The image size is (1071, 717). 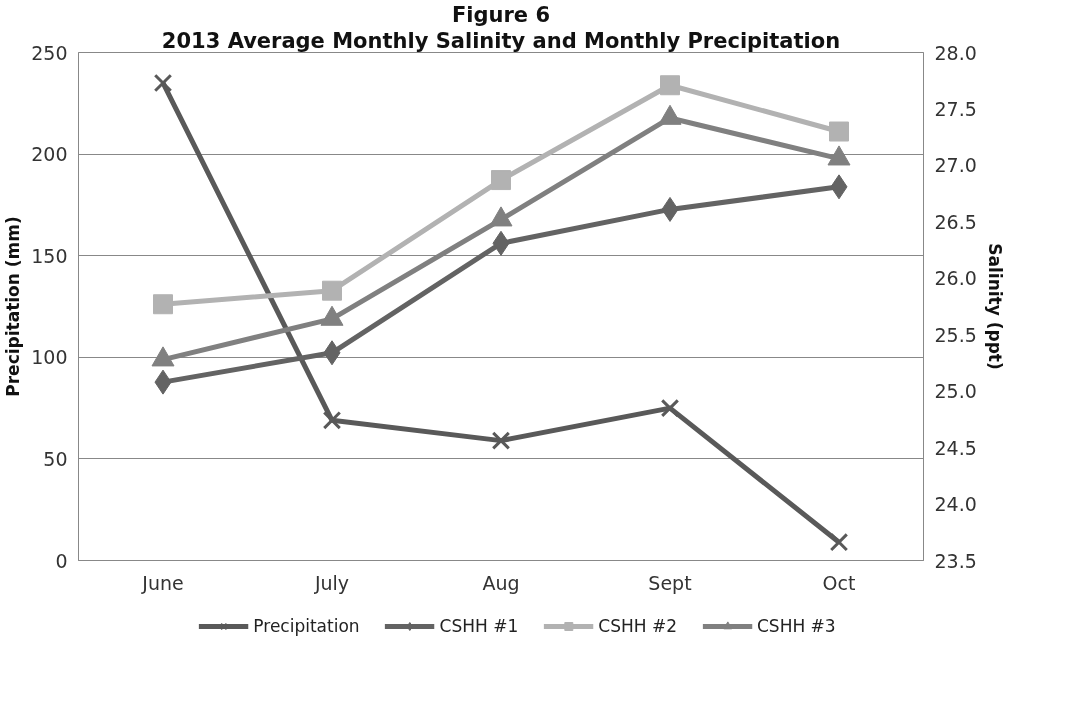 I want to click on x-tick-label: Sept, so click(x=670, y=582).